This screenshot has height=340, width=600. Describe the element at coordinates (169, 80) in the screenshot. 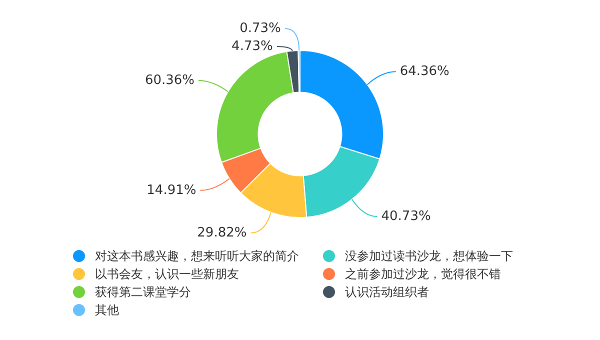

I see `data-label: 60.36%` at that location.